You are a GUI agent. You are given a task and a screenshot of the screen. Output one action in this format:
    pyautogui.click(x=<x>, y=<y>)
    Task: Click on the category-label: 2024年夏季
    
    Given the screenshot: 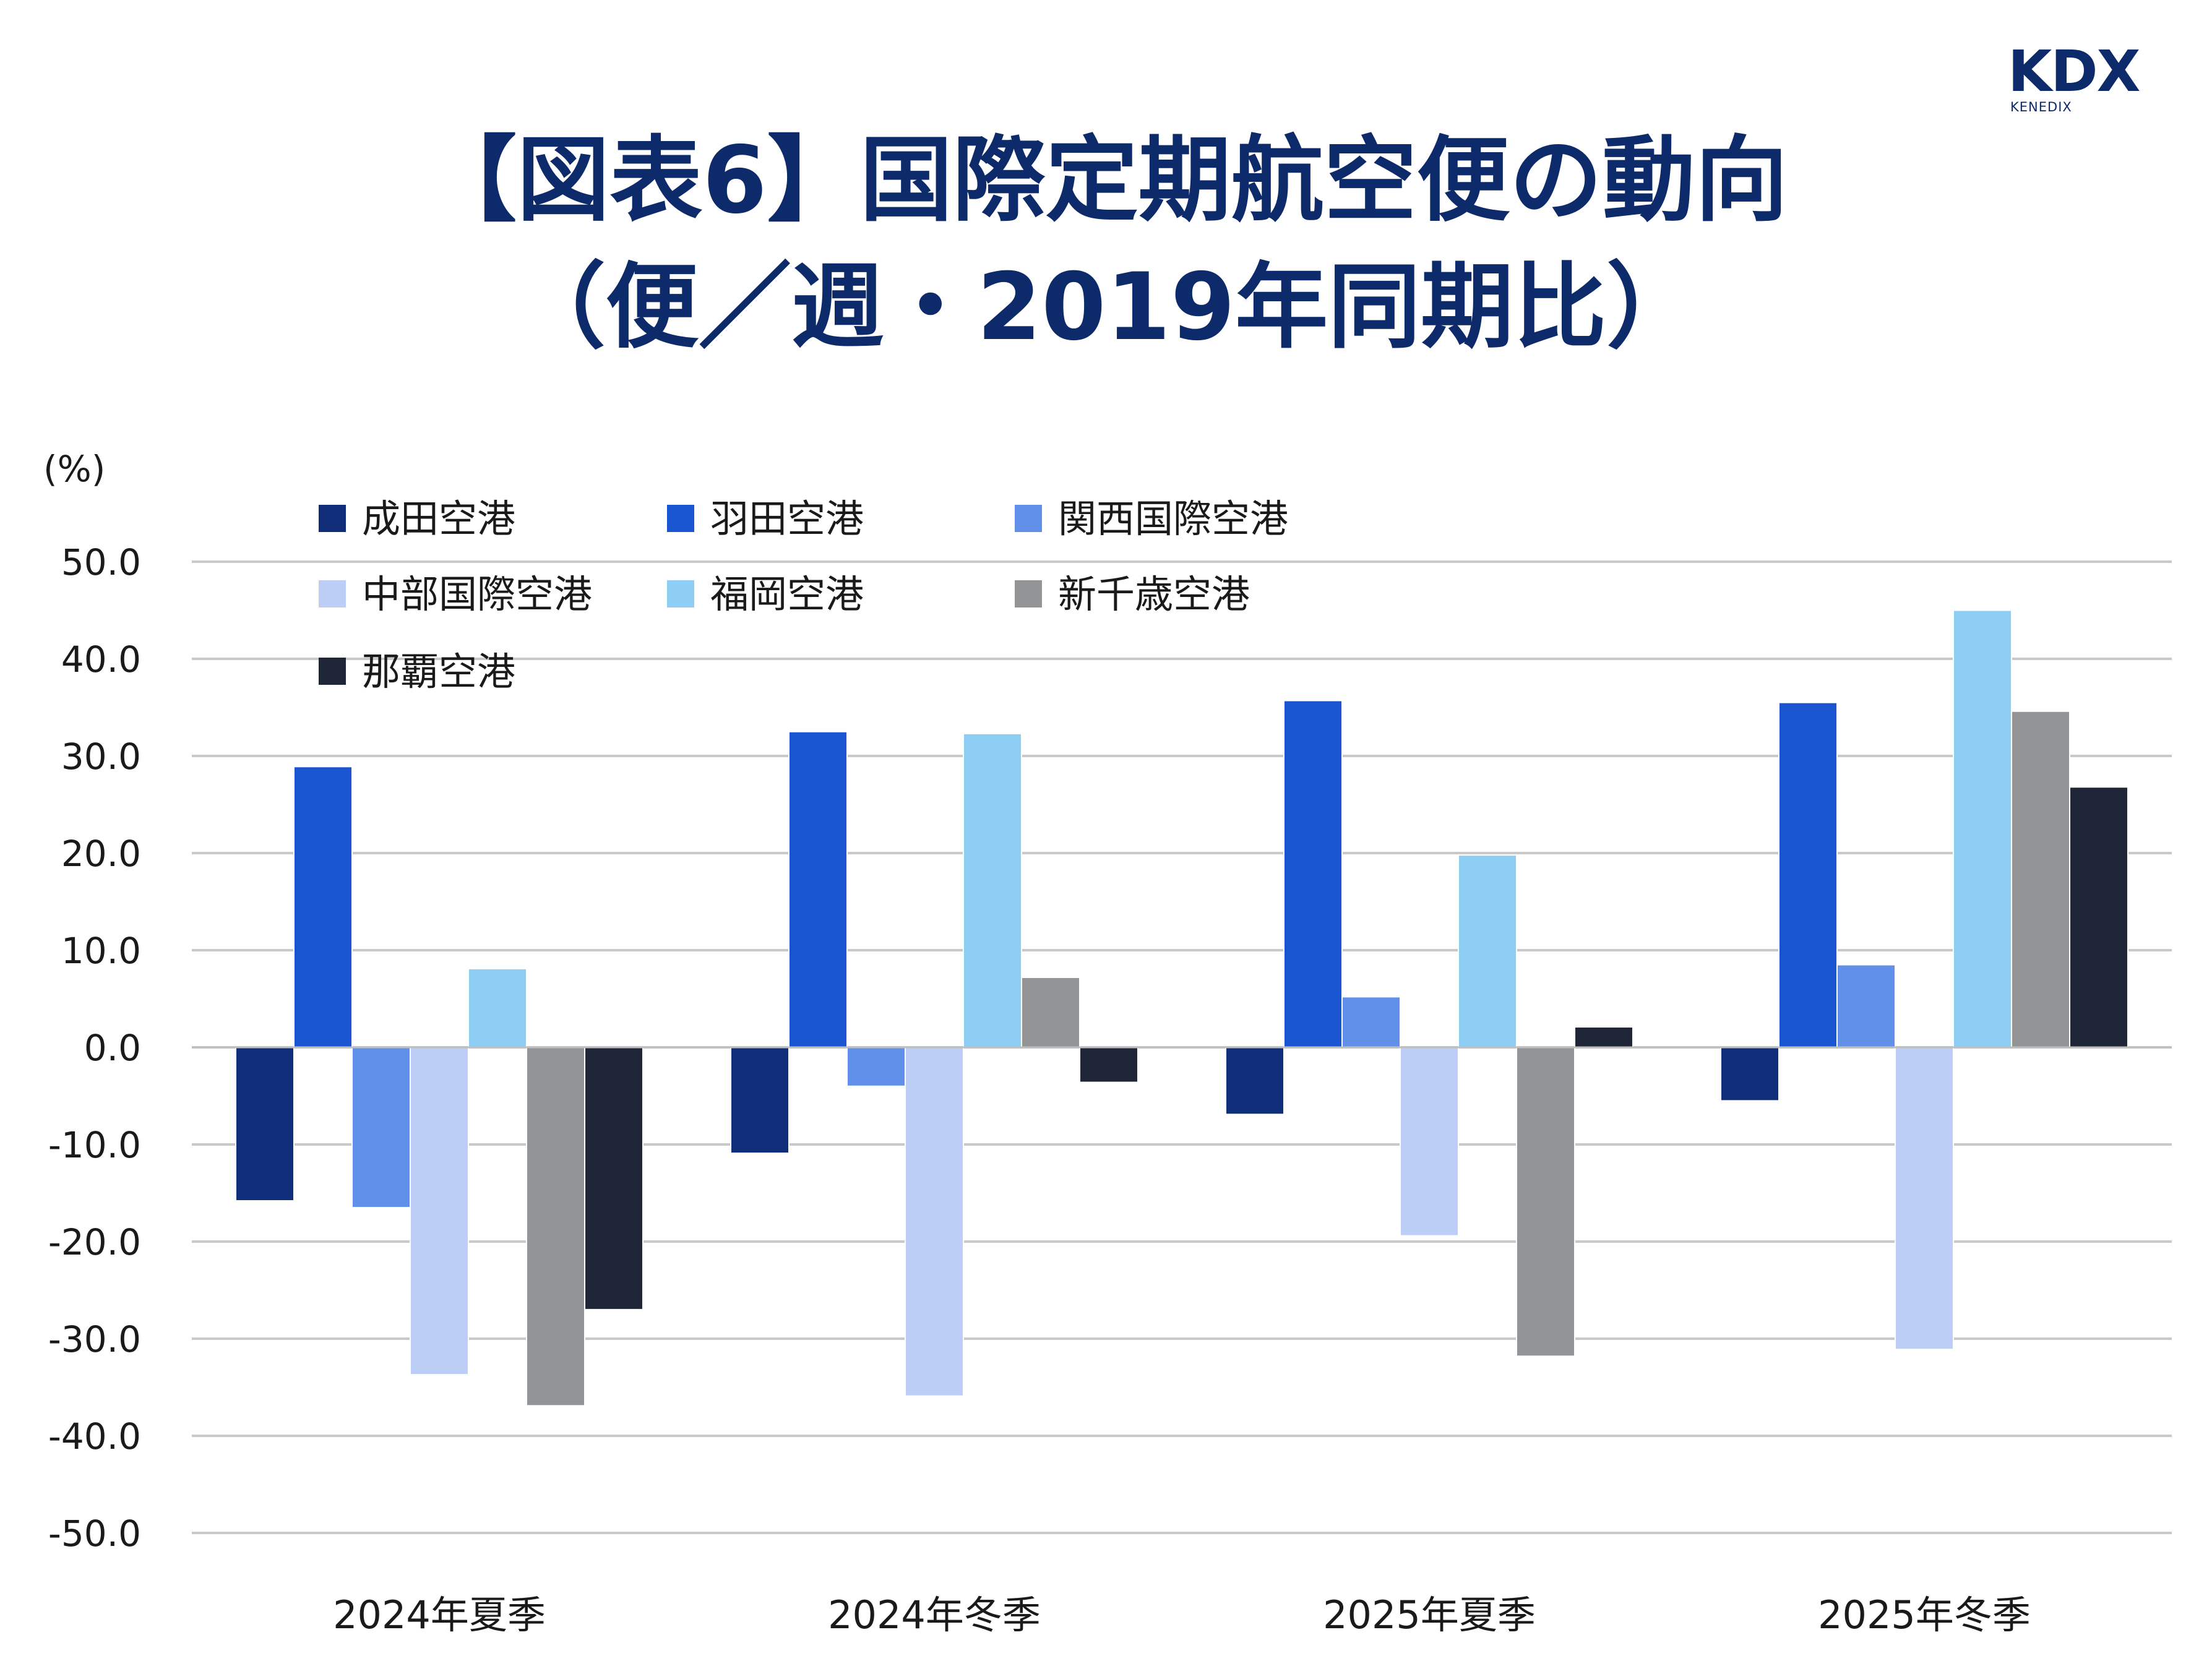 What is the action you would take?
    pyautogui.click(x=439, y=1615)
    